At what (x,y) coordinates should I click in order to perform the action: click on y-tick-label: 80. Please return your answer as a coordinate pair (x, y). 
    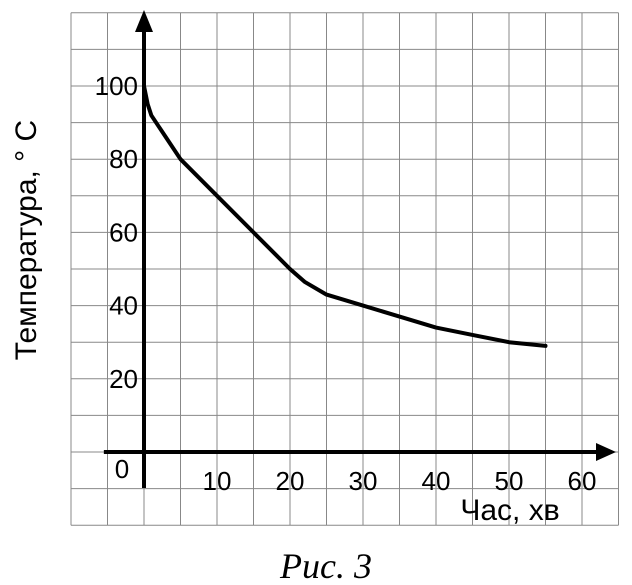
    Looking at the image, I should click on (123, 159).